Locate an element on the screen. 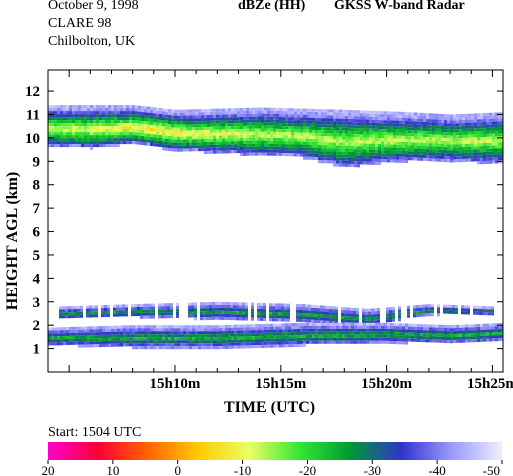  colorbar is located at coordinates (275, 451).